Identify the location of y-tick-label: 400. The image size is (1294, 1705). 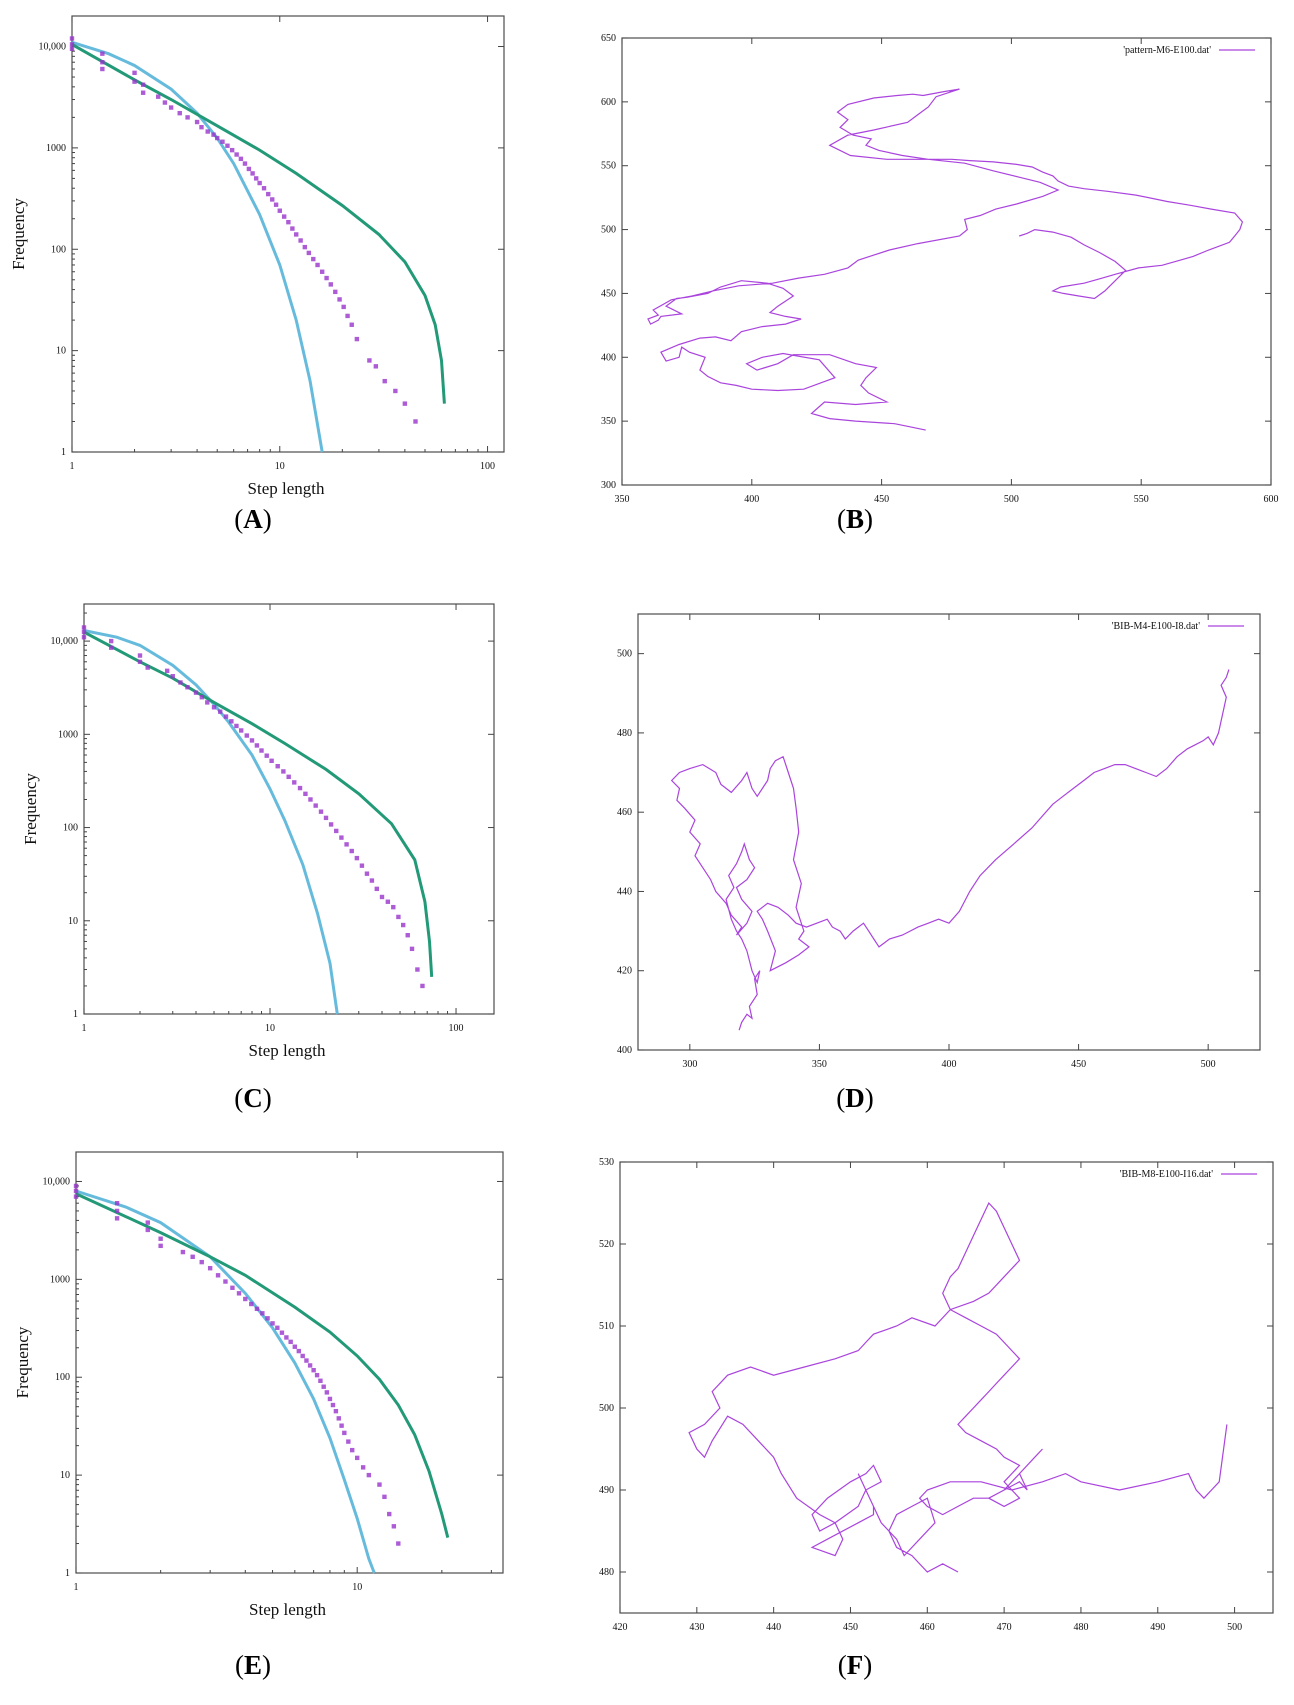
(608, 357).